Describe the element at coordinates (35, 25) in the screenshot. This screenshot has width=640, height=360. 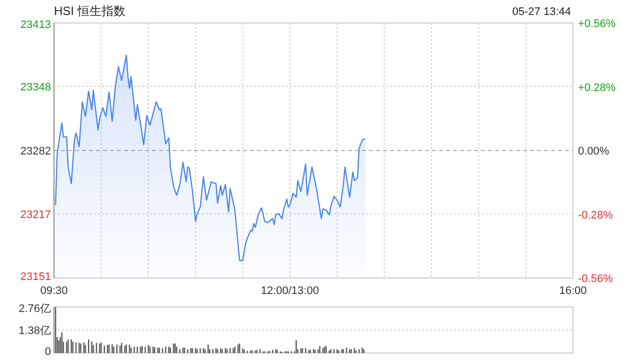
I see `y-tick-label: 23413` at that location.